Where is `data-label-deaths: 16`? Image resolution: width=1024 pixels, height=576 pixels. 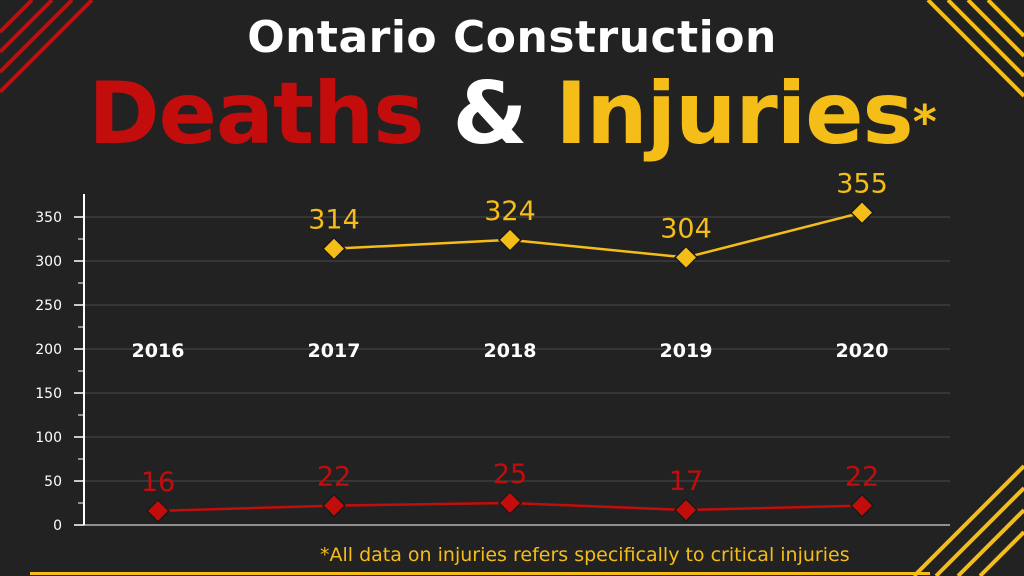 data-label-deaths: 16 is located at coordinates (158, 482).